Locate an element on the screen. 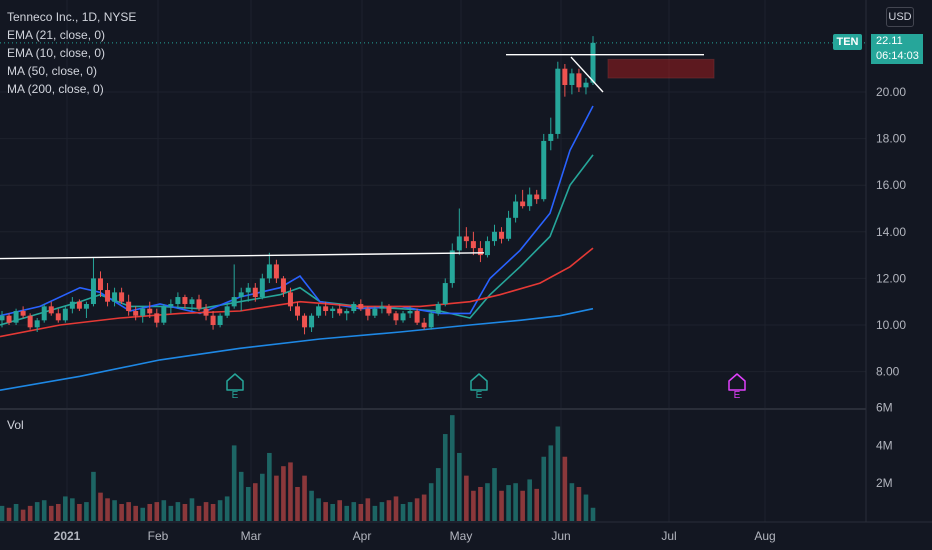  volume-axis: 6M 4M 2M is located at coordinates (884, 446).